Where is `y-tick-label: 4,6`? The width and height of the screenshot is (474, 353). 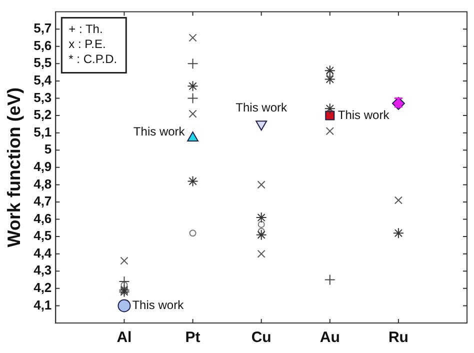
y-tick-label: 4,6 is located at coordinates (43, 218).